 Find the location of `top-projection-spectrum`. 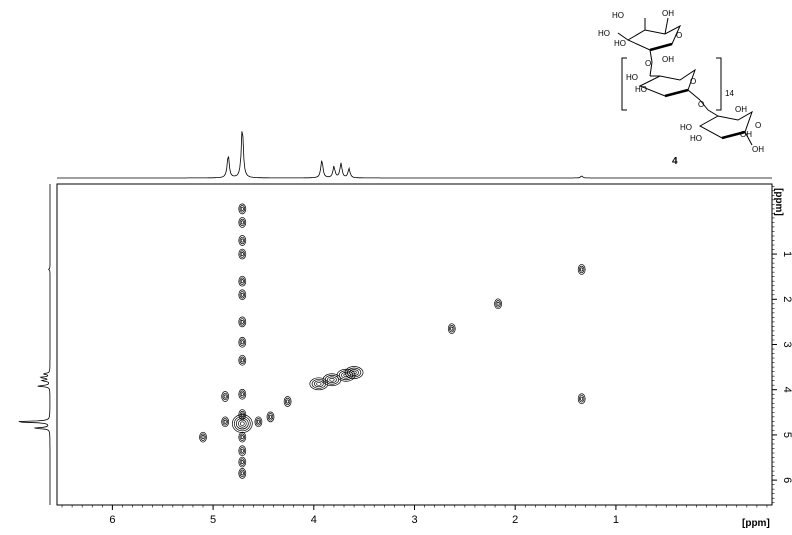

top-projection-spectrum is located at coordinates (414, 155).